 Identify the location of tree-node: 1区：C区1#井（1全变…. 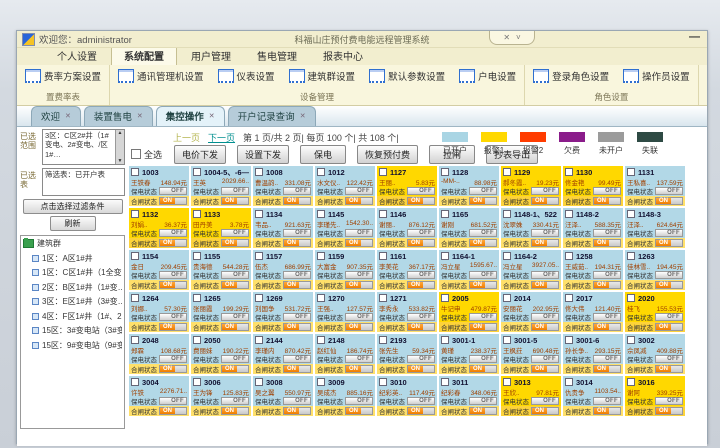
(72, 272).